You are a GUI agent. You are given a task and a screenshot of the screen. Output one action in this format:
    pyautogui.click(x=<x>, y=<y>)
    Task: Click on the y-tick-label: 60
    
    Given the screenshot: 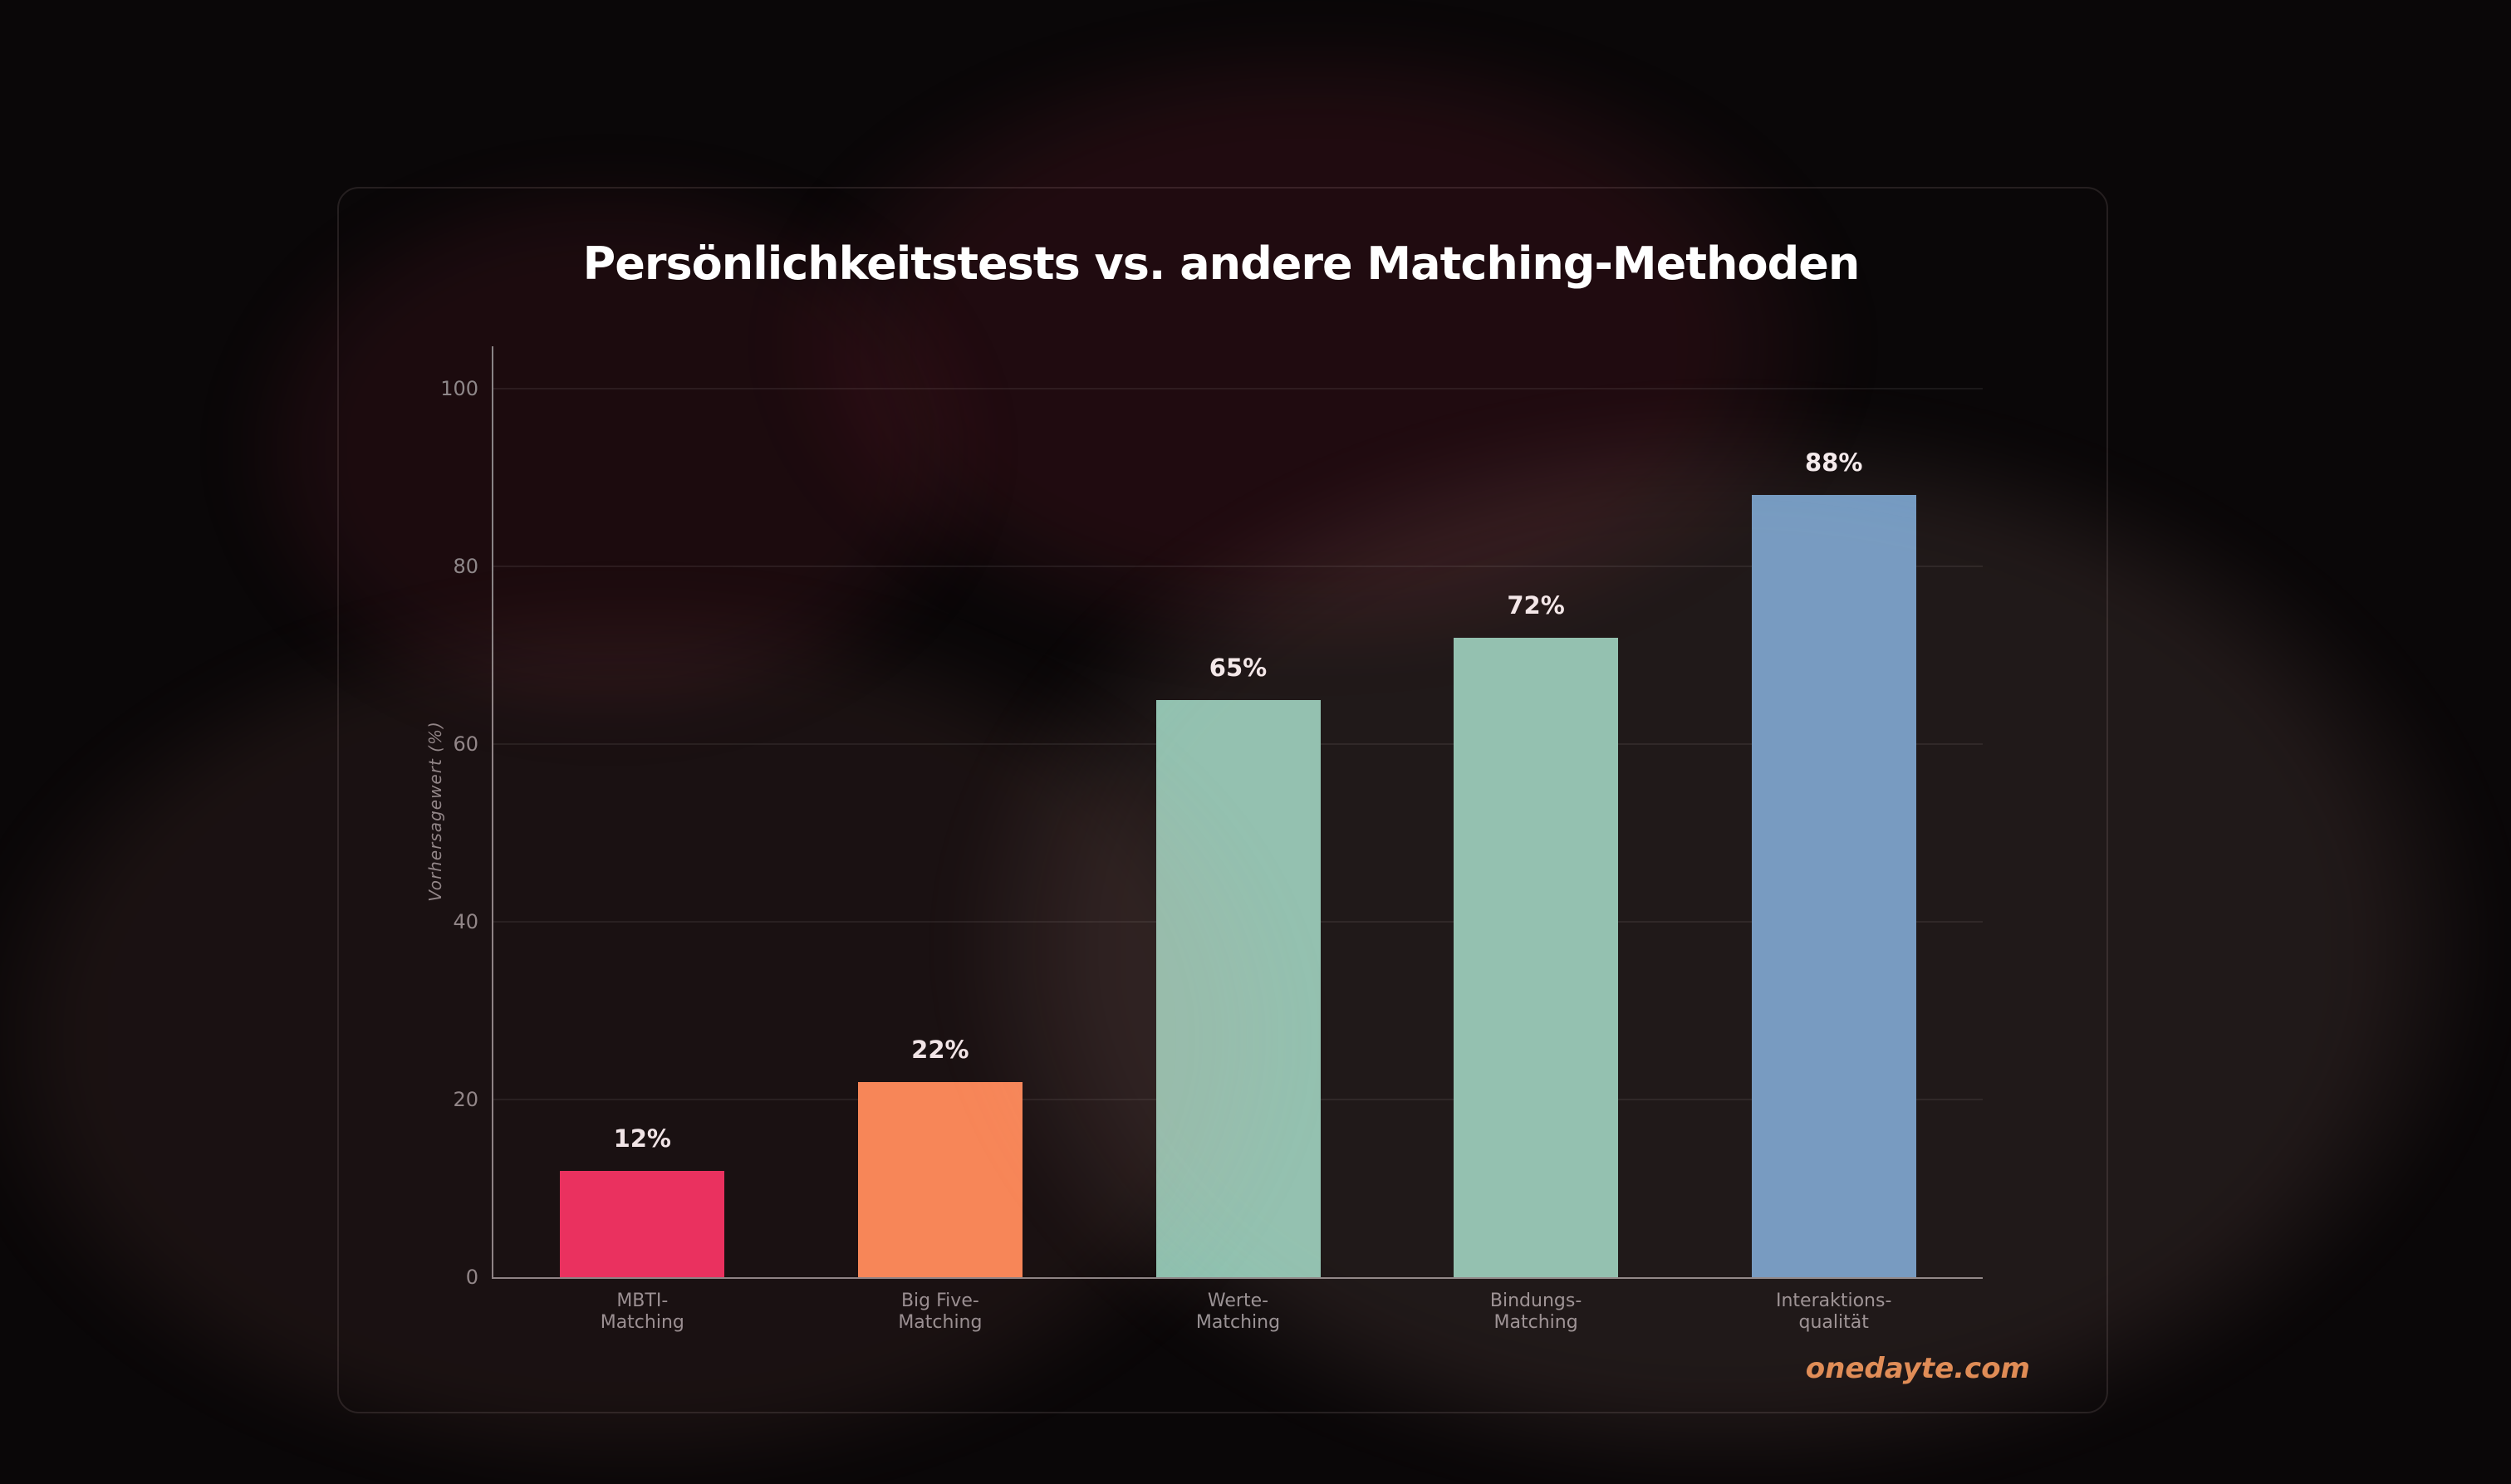 What is the action you would take?
    pyautogui.click(x=465, y=744)
    